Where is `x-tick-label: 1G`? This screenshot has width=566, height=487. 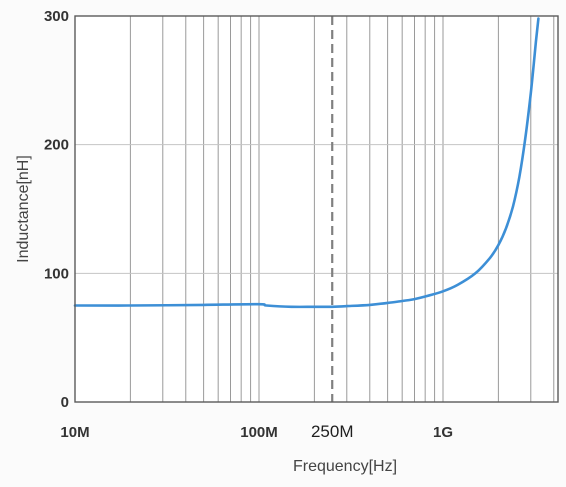
x-tick-label: 1G is located at coordinates (443, 432).